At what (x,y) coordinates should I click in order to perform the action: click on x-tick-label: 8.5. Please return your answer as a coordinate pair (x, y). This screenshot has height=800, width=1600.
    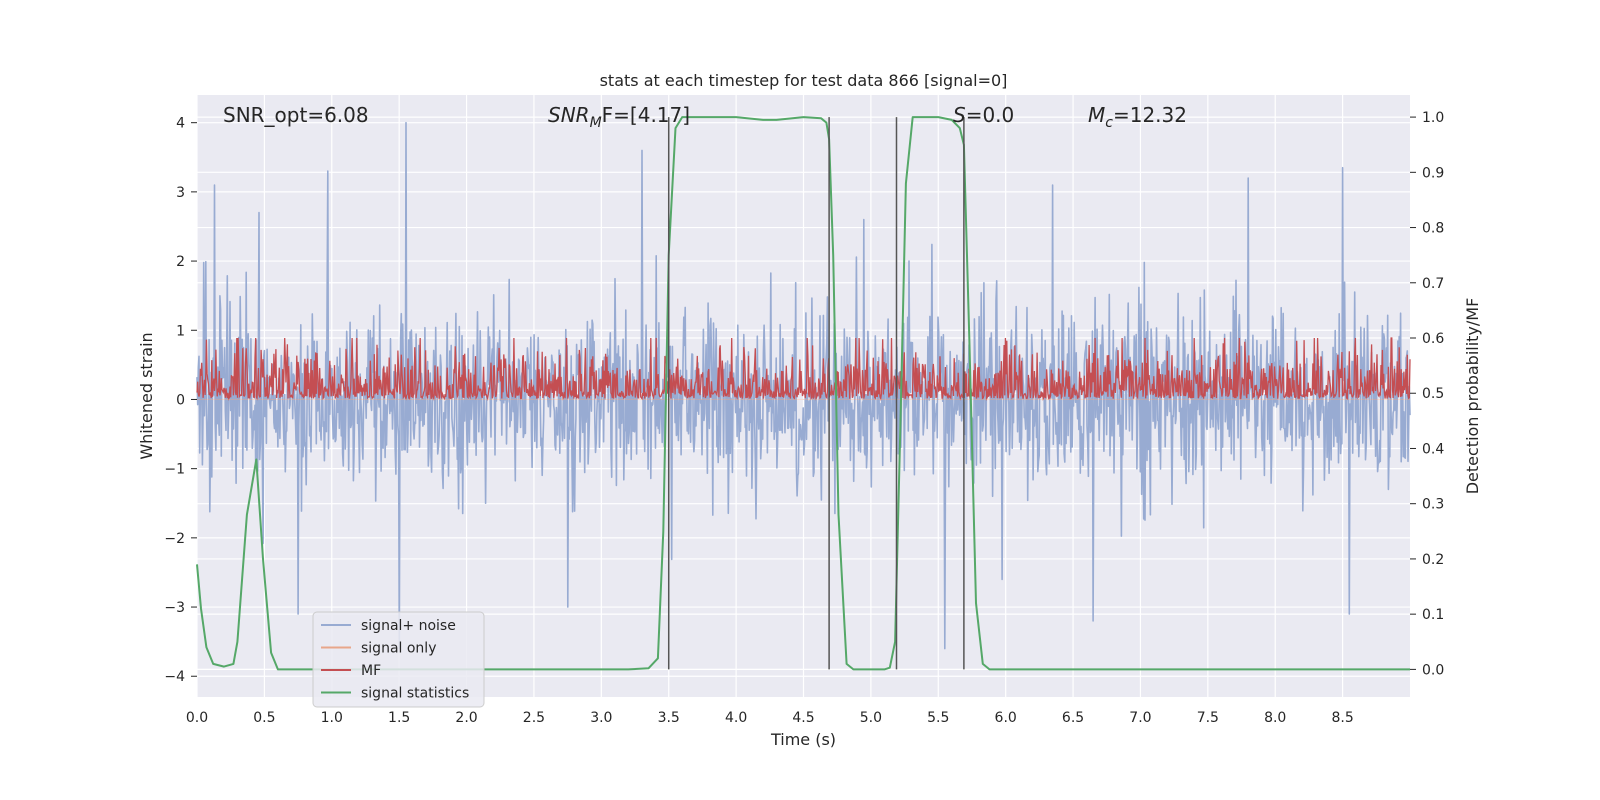
    Looking at the image, I should click on (1342, 718).